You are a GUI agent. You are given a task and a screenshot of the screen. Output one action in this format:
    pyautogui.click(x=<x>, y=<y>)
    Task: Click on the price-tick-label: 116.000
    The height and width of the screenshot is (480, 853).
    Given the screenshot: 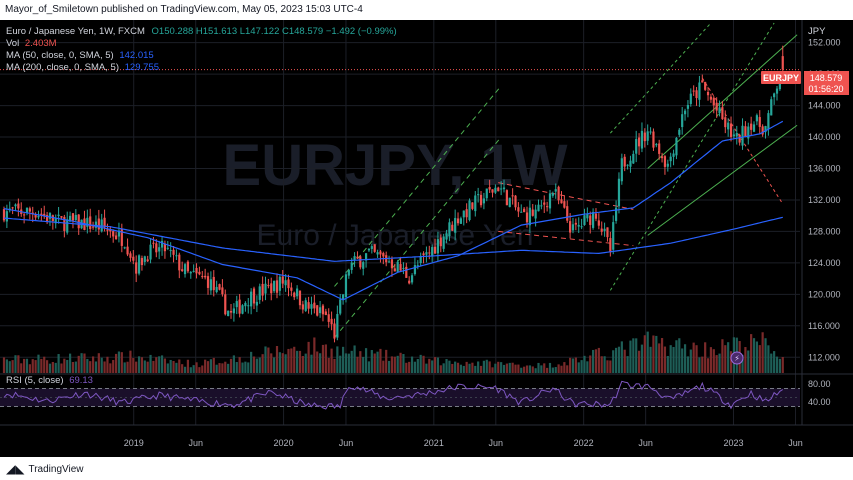 What is the action you would take?
    pyautogui.click(x=824, y=326)
    